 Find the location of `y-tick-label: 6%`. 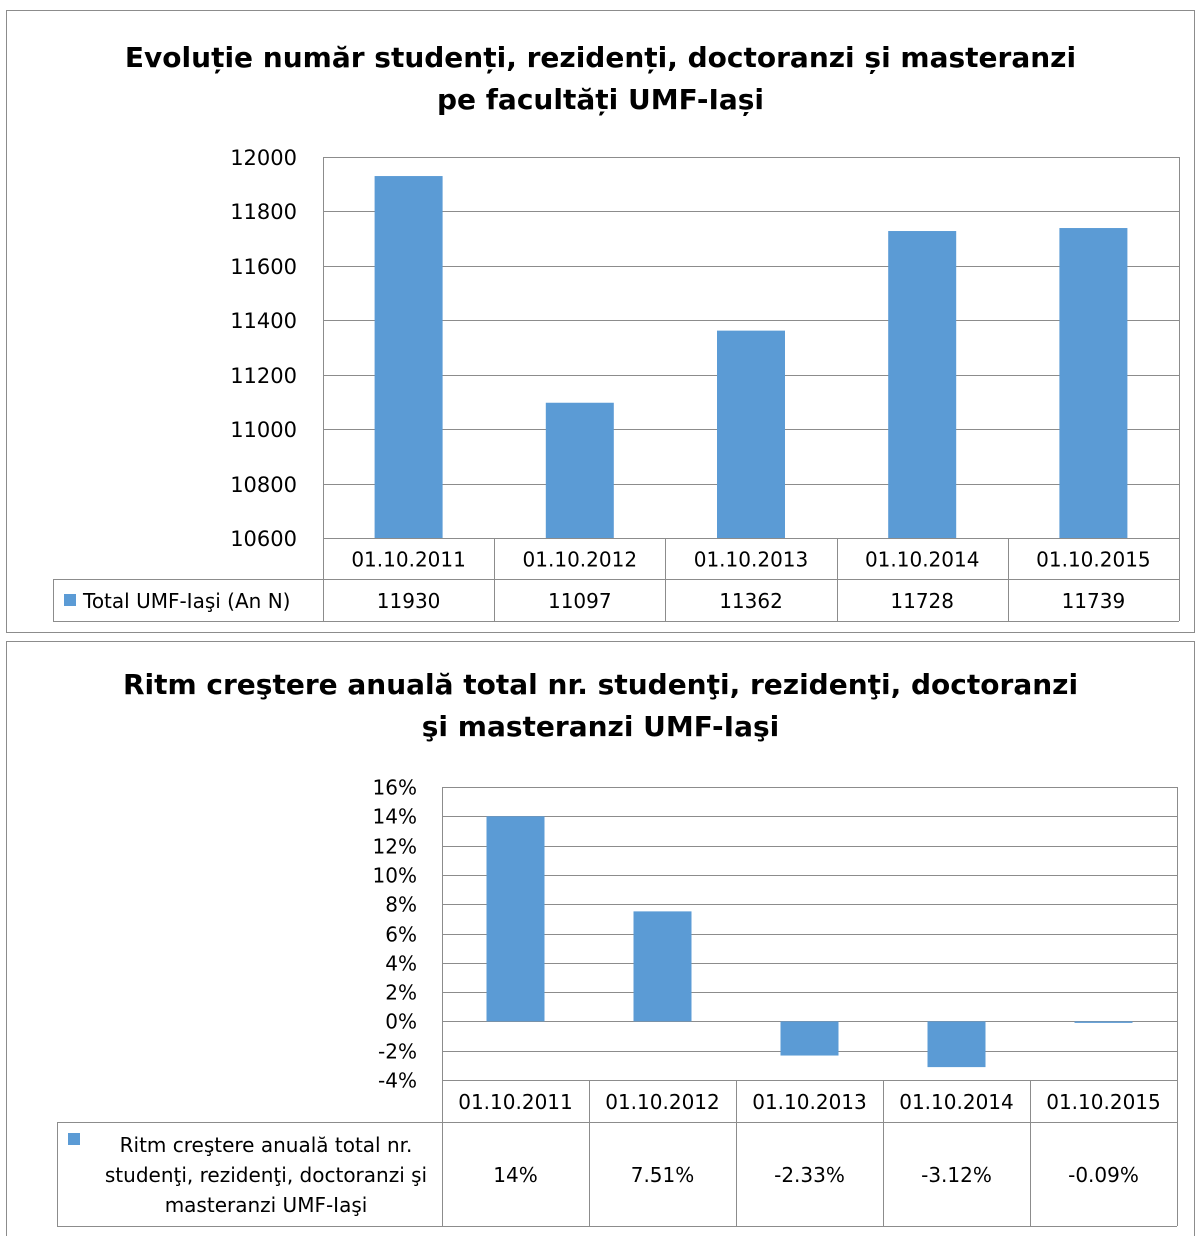

y-tick-label: 6% is located at coordinates (401, 935).